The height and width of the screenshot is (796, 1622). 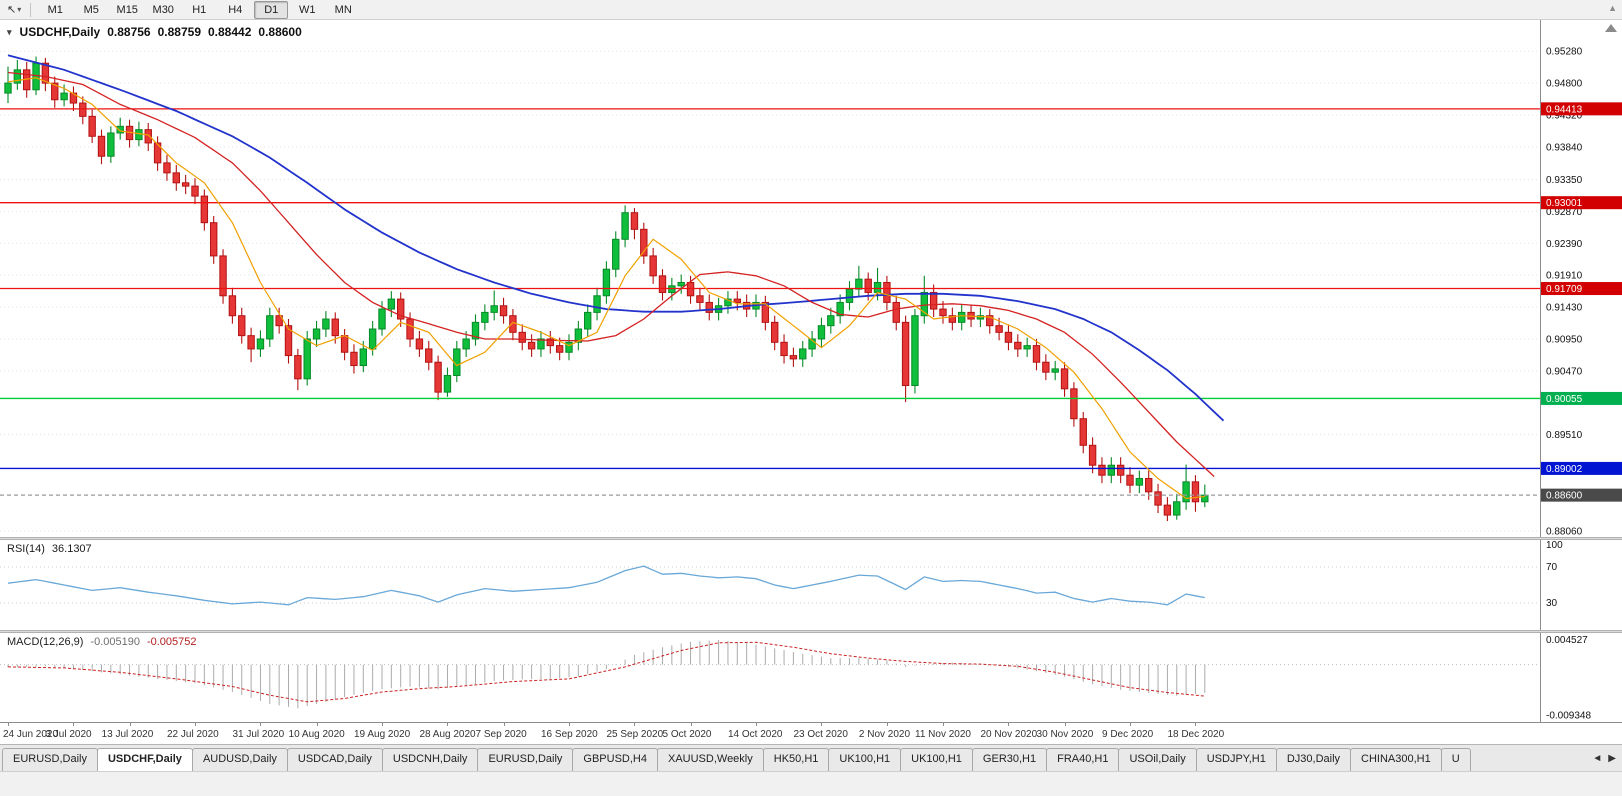 What do you see at coordinates (271, 9) in the screenshot?
I see `timeframe-button-d1: D1` at bounding box center [271, 9].